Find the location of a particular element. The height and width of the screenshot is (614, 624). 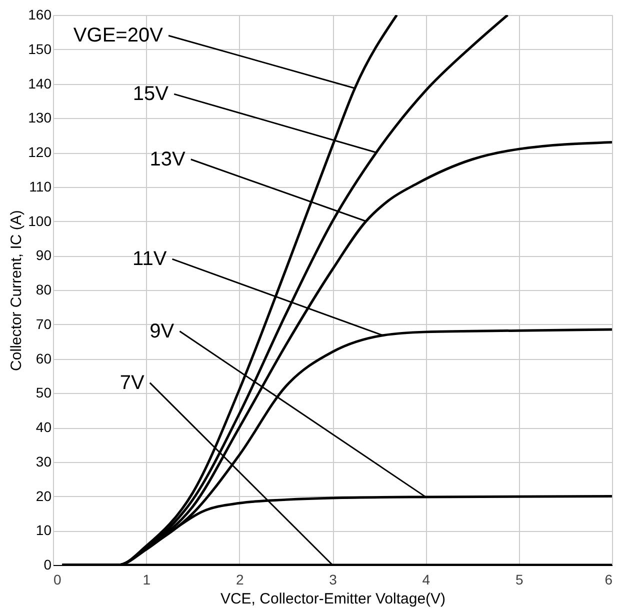

y-tick-label: 20 is located at coordinates (44, 496).